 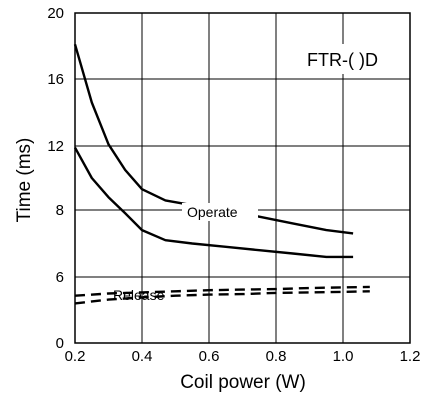 I want to click on x-tick-label: 0.8, so click(x=276, y=356).